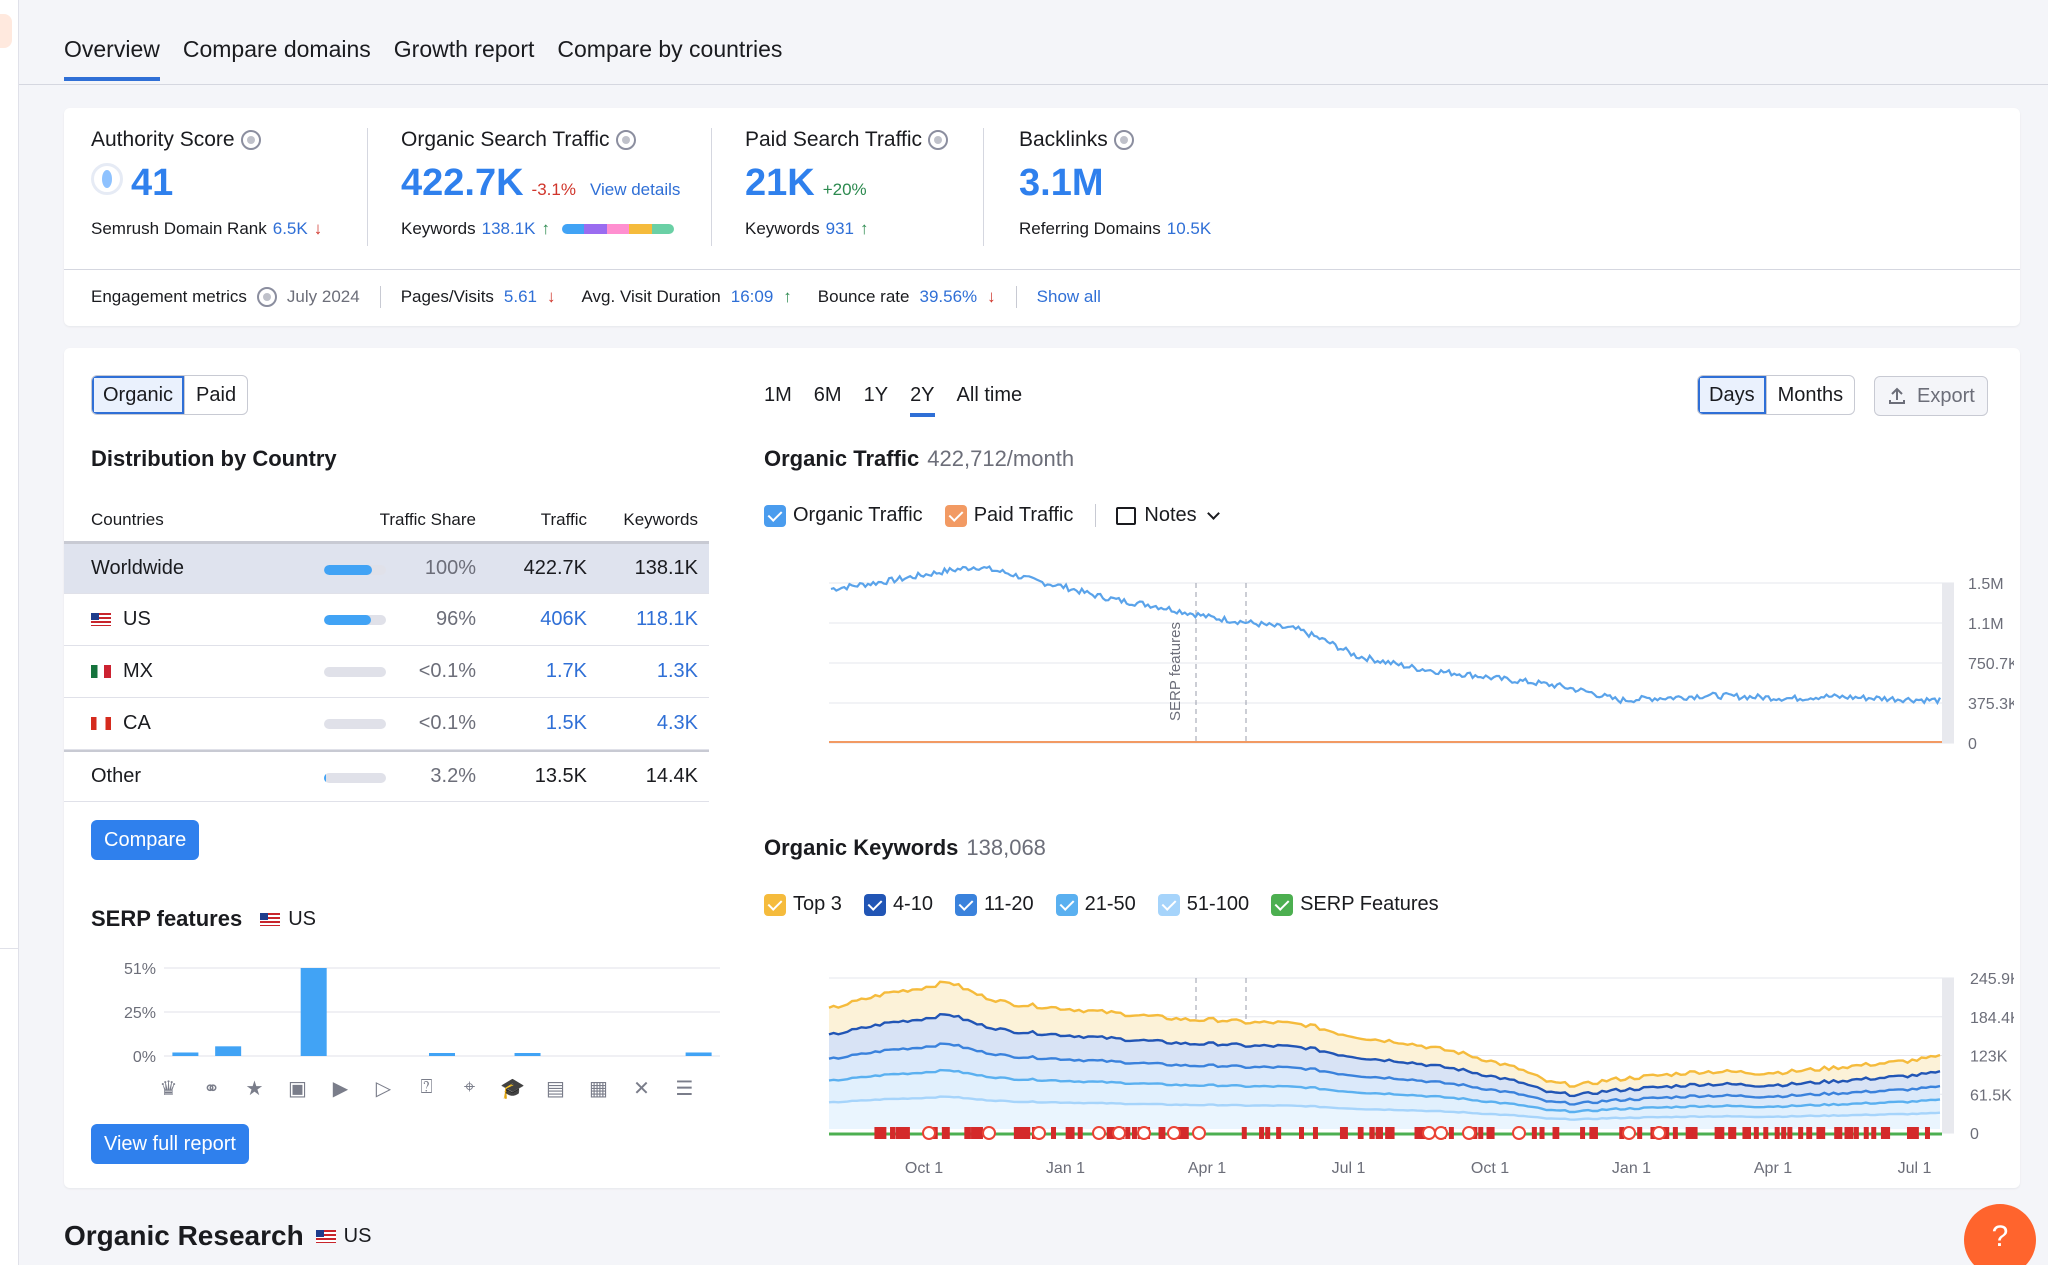 This screenshot has height=1265, width=2048. What do you see at coordinates (512, 1089) in the screenshot?
I see `cap-icon: 🎓` at bounding box center [512, 1089].